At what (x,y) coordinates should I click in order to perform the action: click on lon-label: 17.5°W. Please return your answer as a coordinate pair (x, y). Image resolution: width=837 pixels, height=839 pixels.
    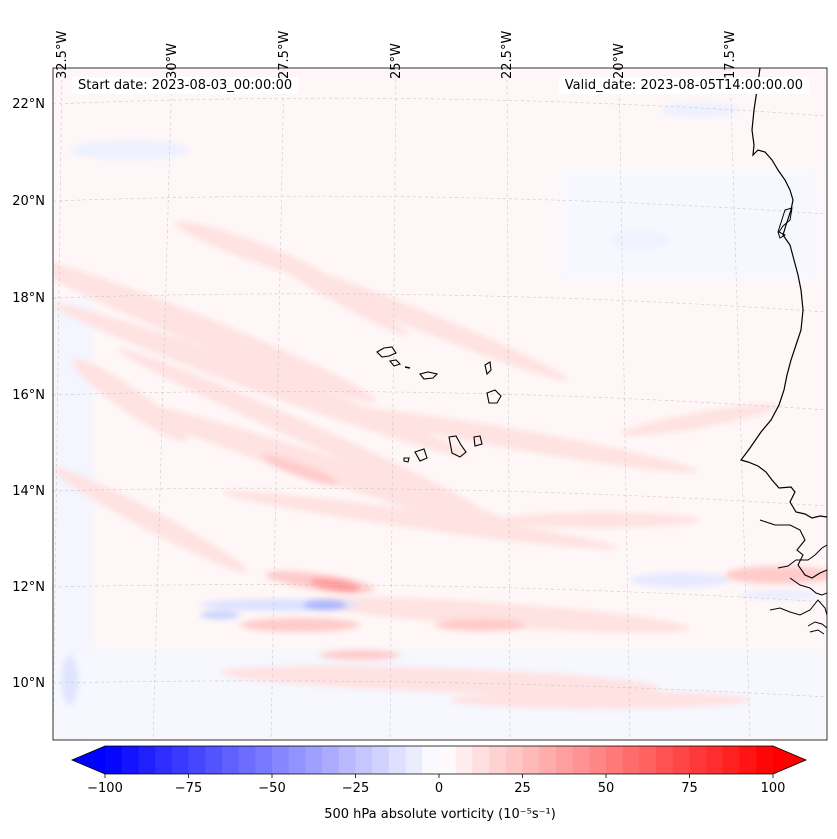
    Looking at the image, I should click on (730, 54).